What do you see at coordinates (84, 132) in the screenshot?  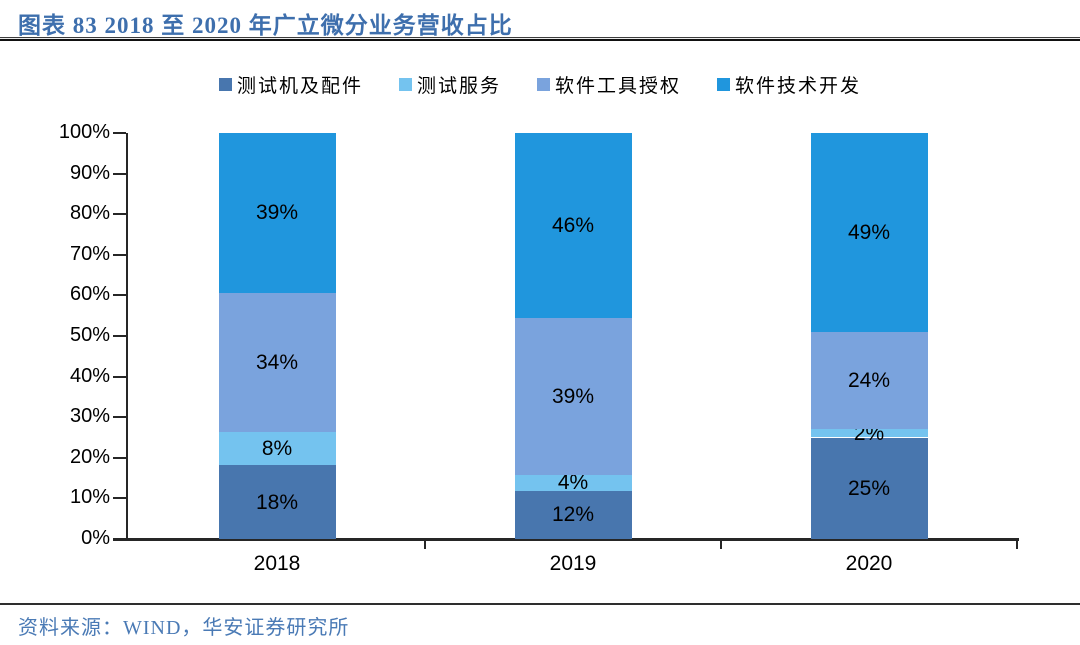 I see `y-axis-tick-label: 100%` at bounding box center [84, 132].